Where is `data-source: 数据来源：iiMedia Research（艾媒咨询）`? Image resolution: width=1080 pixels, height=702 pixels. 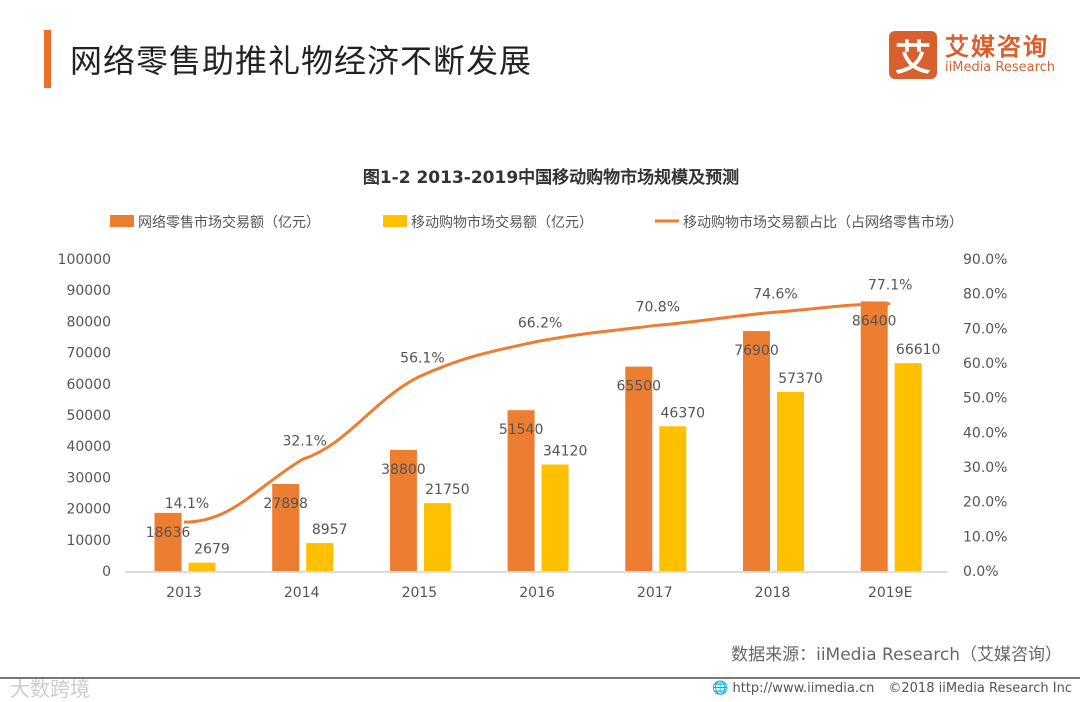
data-source: 数据来源：iiMedia Research（艾媒咨询） is located at coordinates (896, 655).